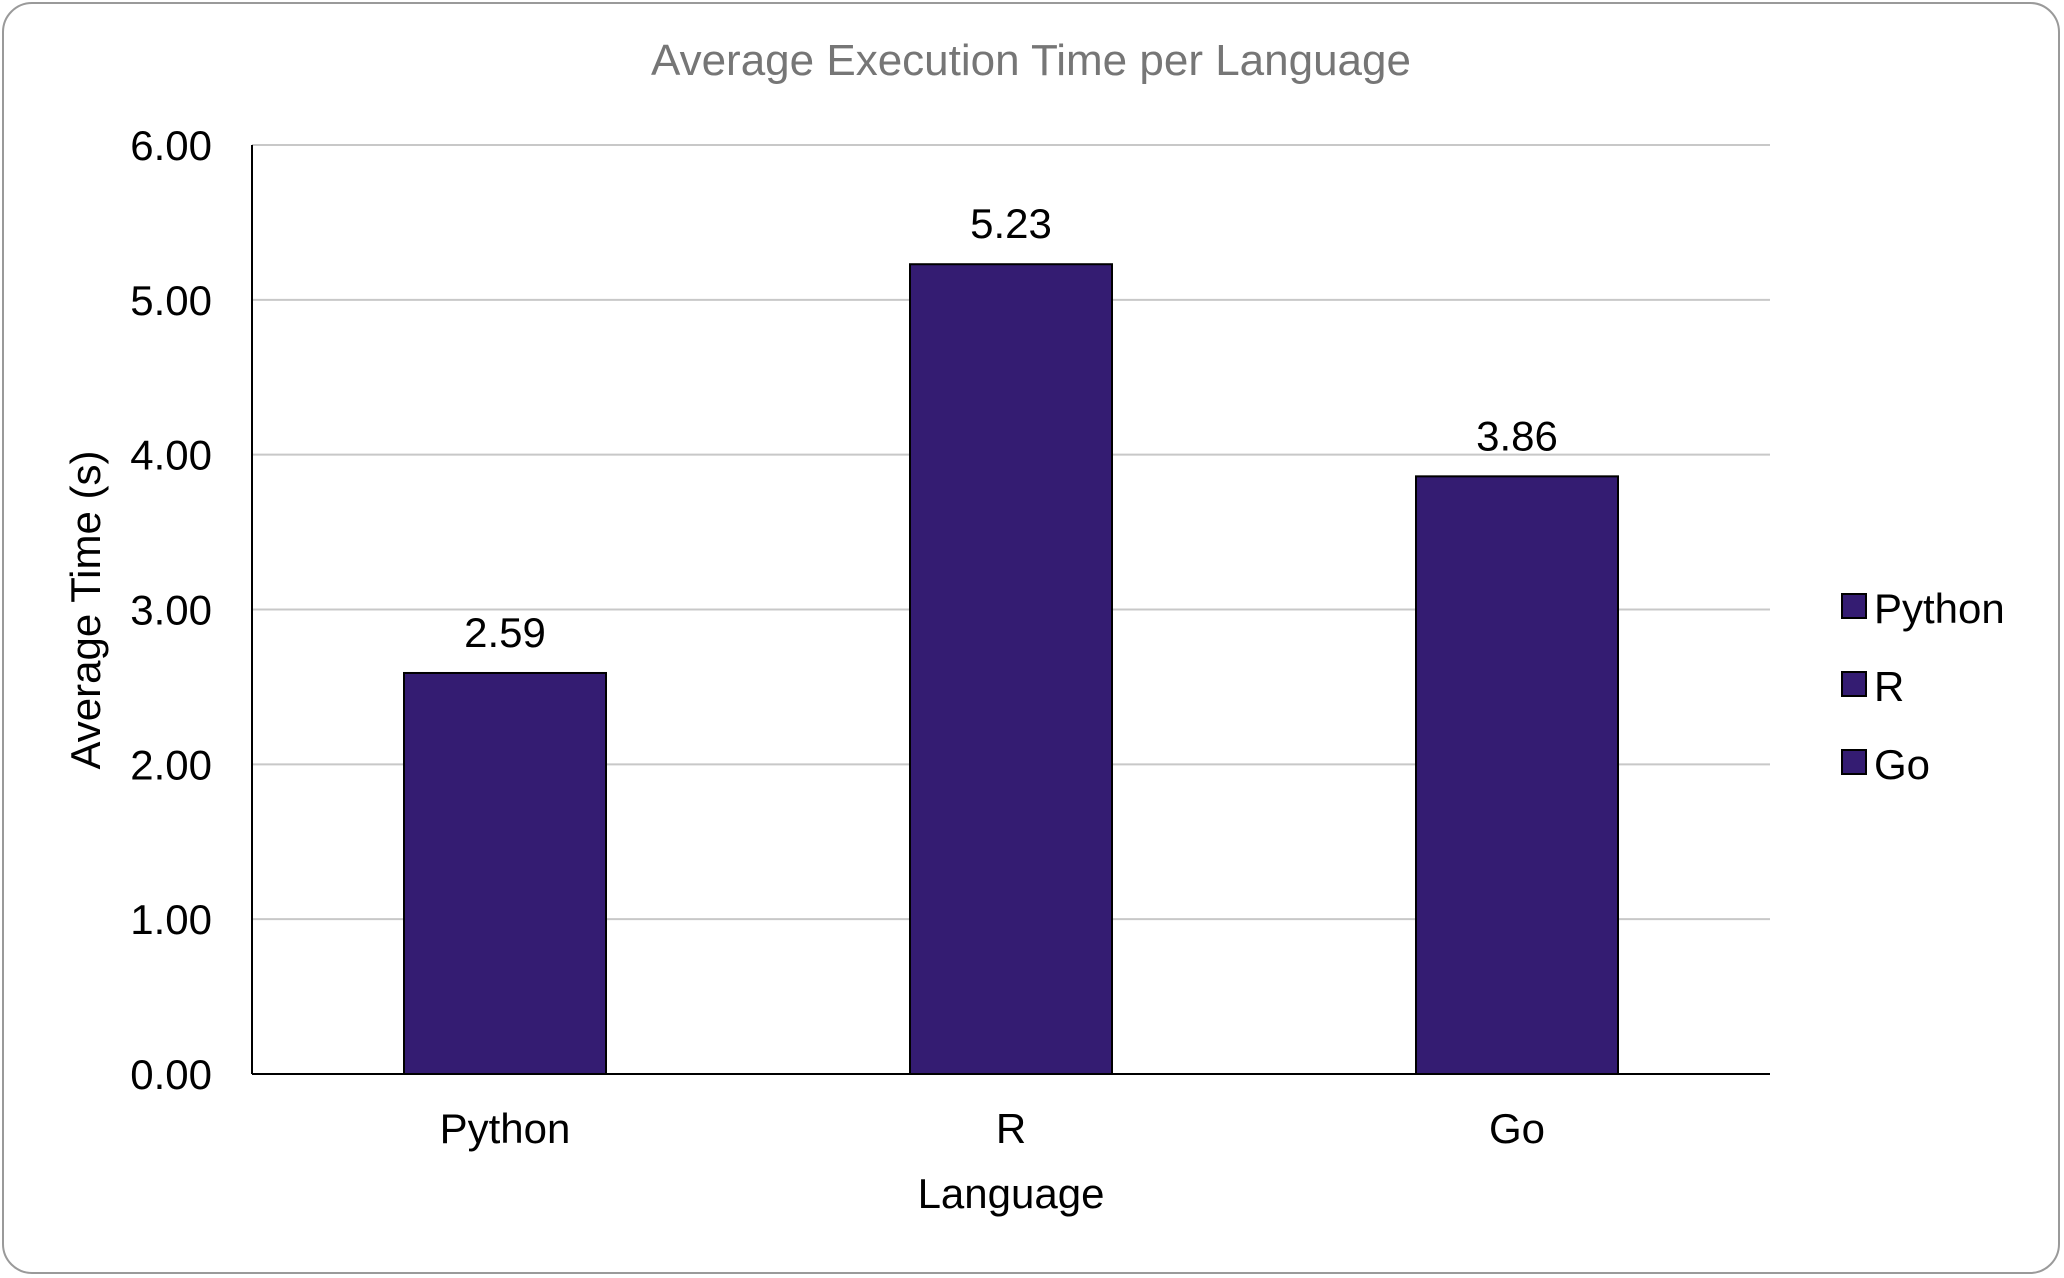 This screenshot has height=1278, width=2064. What do you see at coordinates (171, 145) in the screenshot?
I see `y-tick-label: 6.00` at bounding box center [171, 145].